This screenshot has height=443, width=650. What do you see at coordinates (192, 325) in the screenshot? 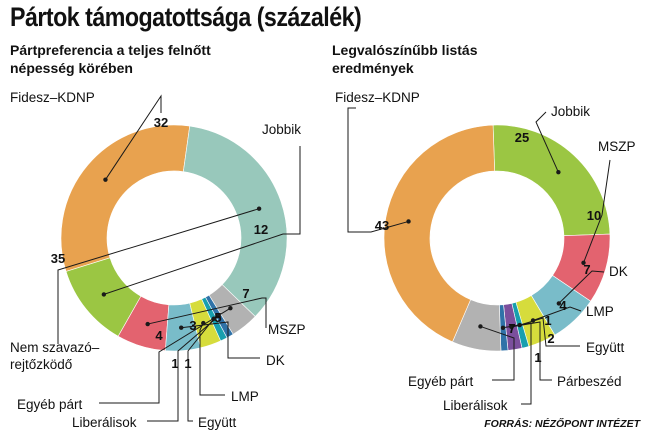
I see `value-label-lmp: 3` at bounding box center [192, 325].